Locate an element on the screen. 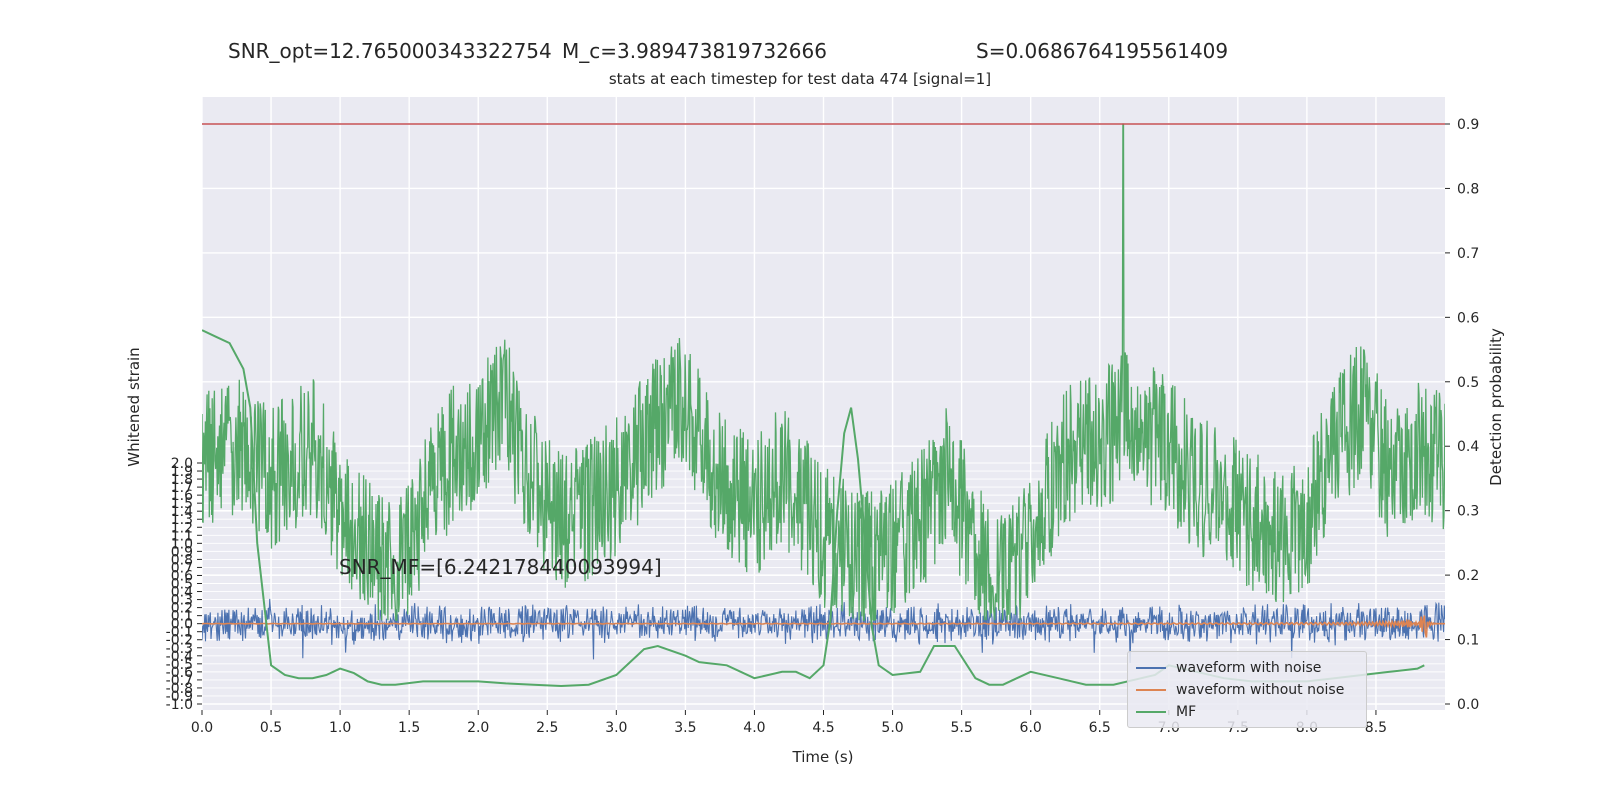 The width and height of the screenshot is (1600, 800). left-tick-label: 1.6 is located at coordinates (182, 496).